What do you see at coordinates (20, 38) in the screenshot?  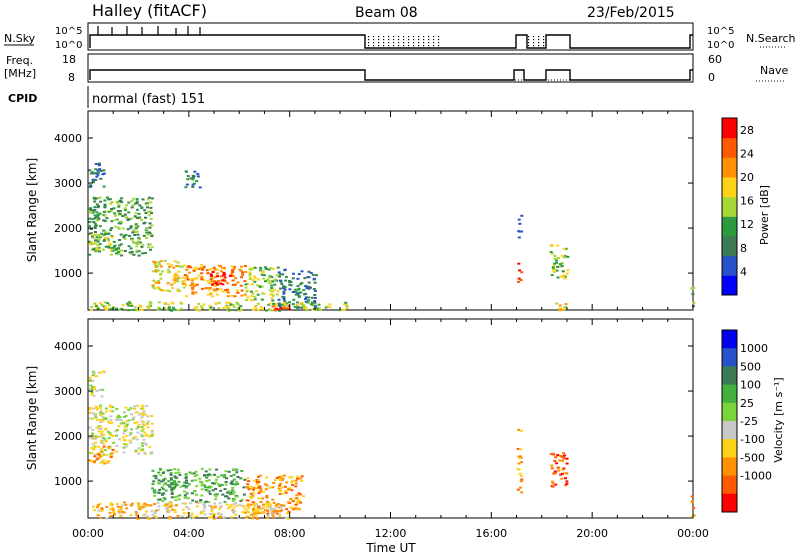 I see `sky-left-label: N.Sky` at bounding box center [20, 38].